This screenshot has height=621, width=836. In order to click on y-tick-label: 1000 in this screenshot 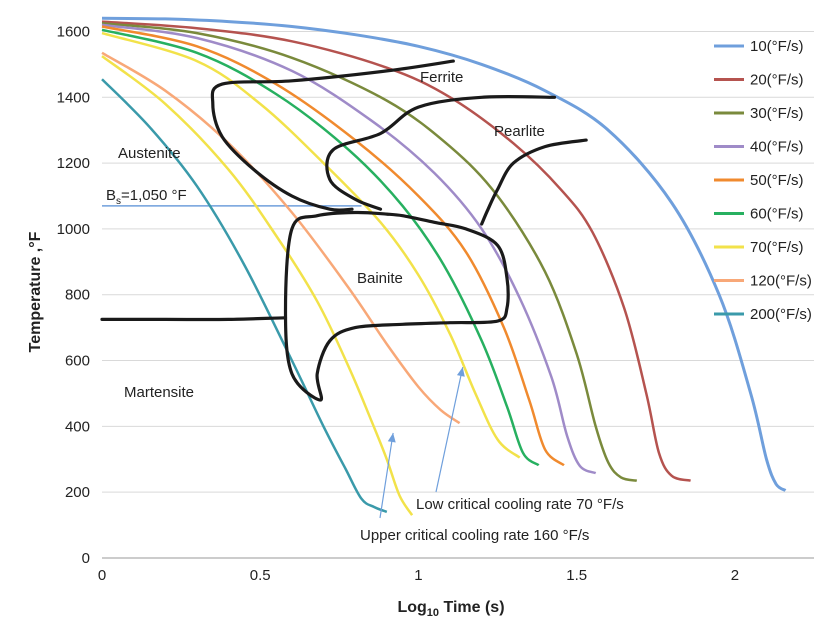, I will do `click(73, 229)`.